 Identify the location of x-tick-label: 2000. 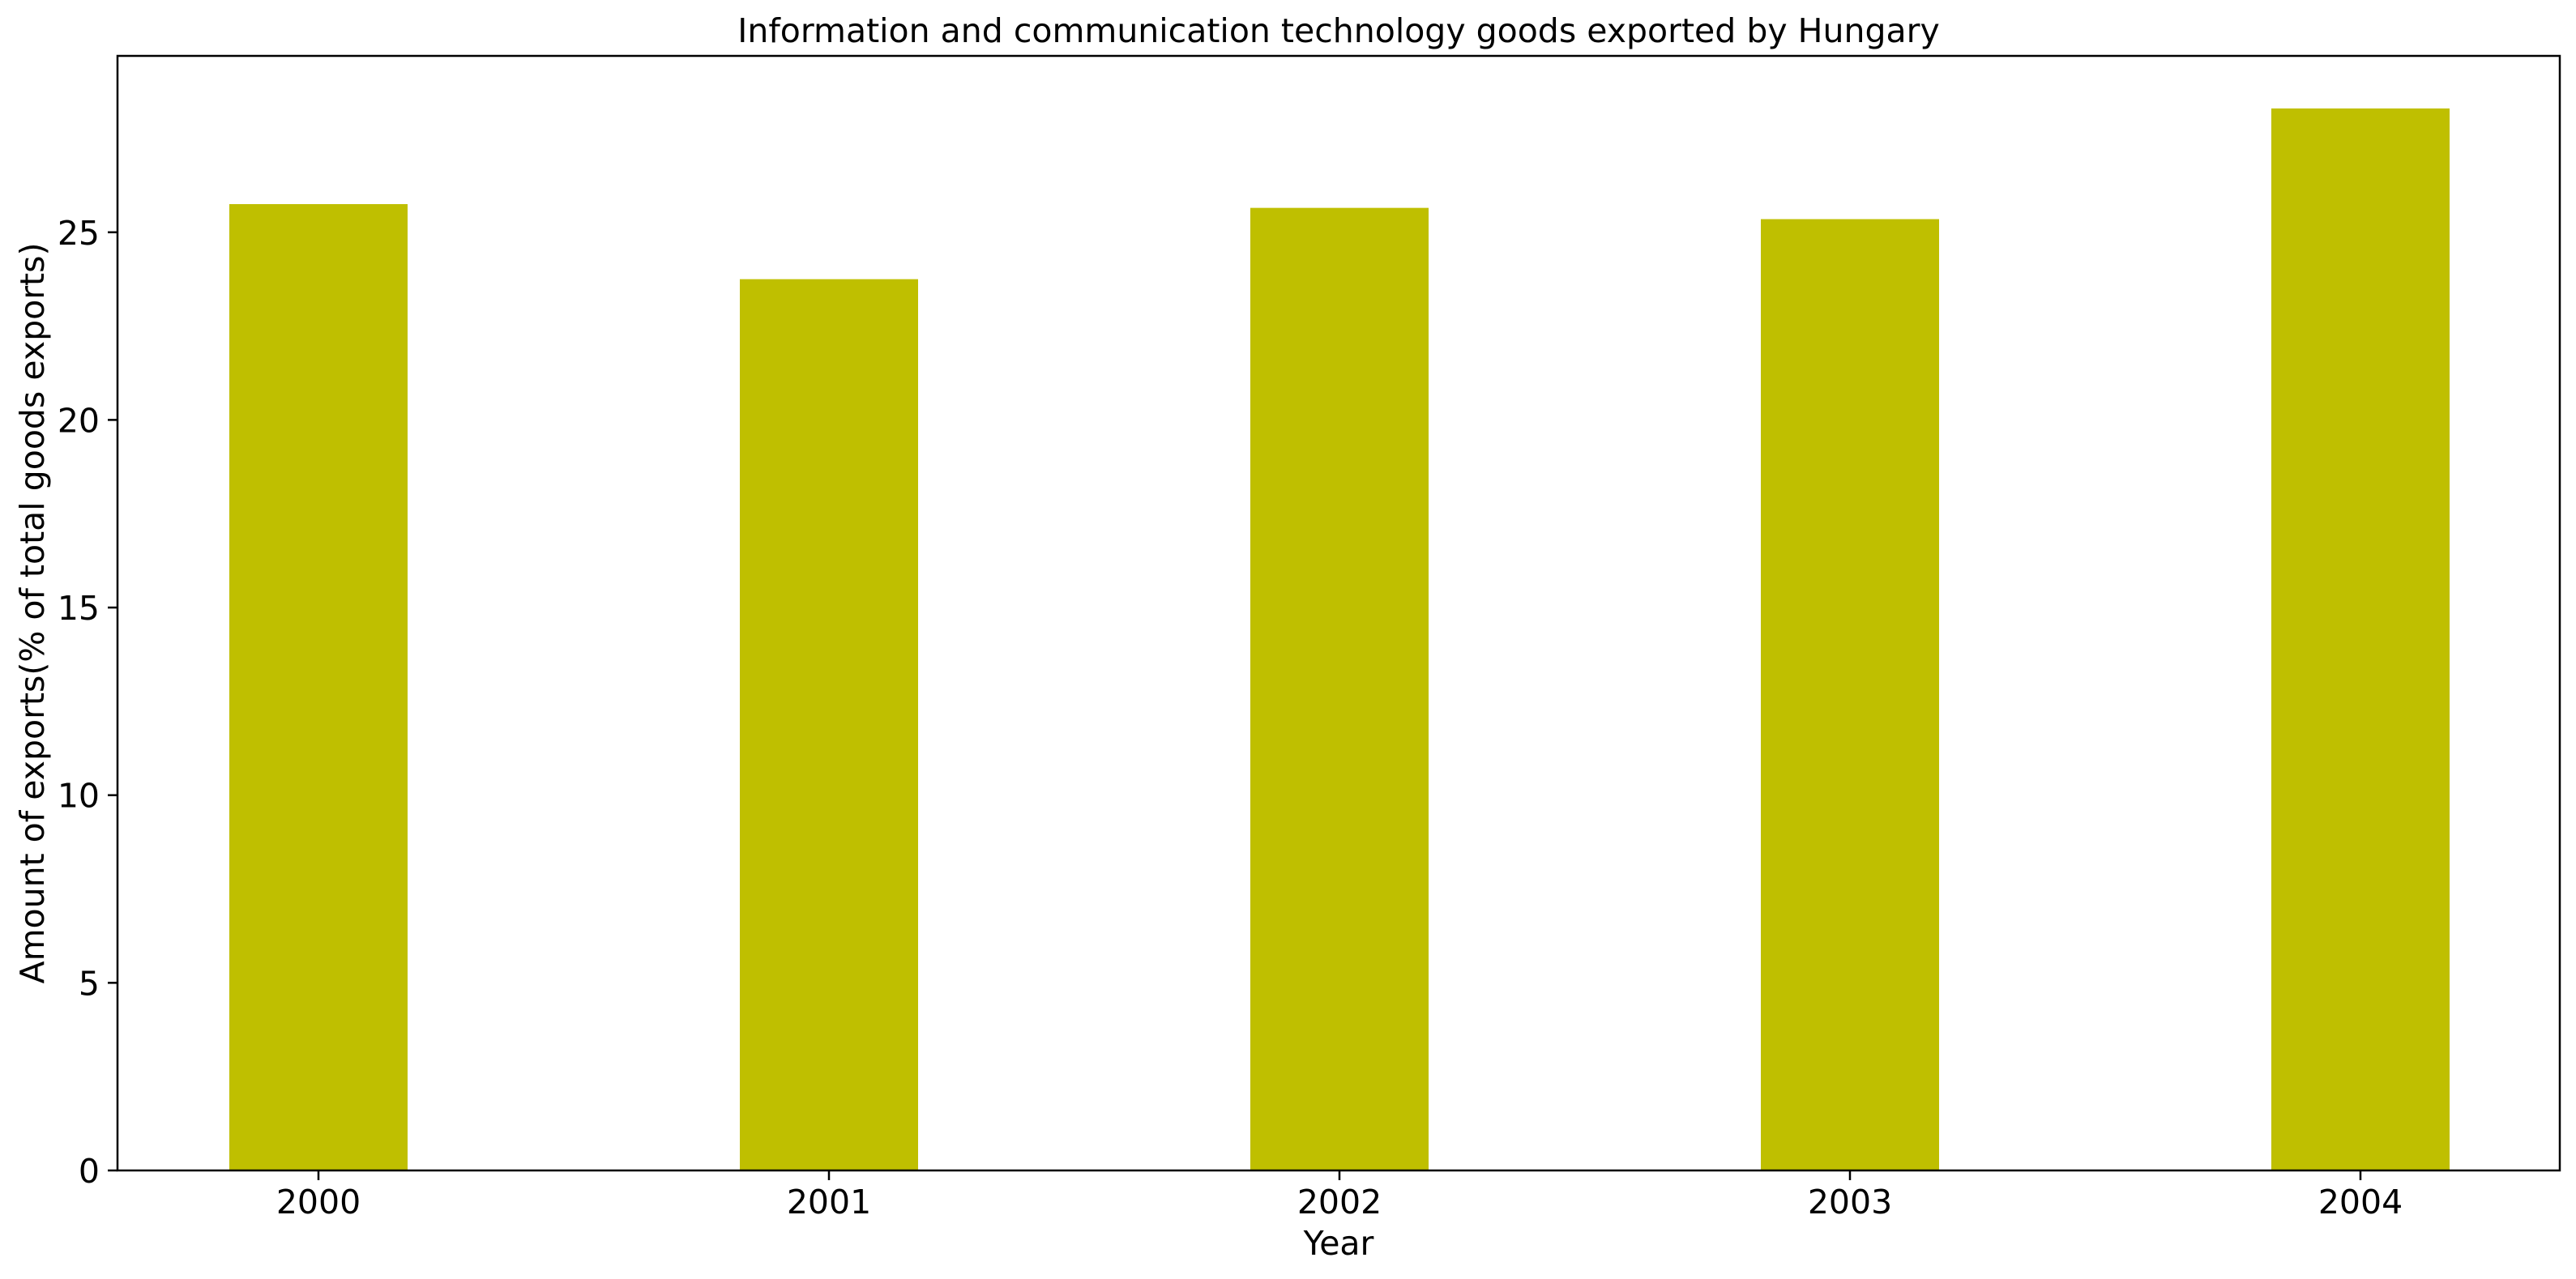
(318, 1202).